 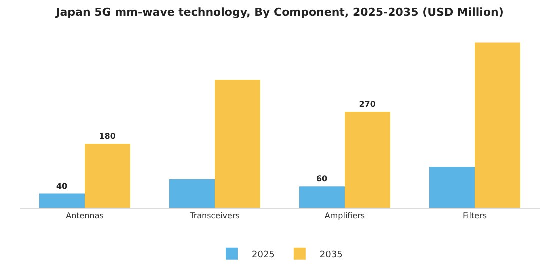 I want to click on x-tick-label: Filters, so click(x=475, y=216).